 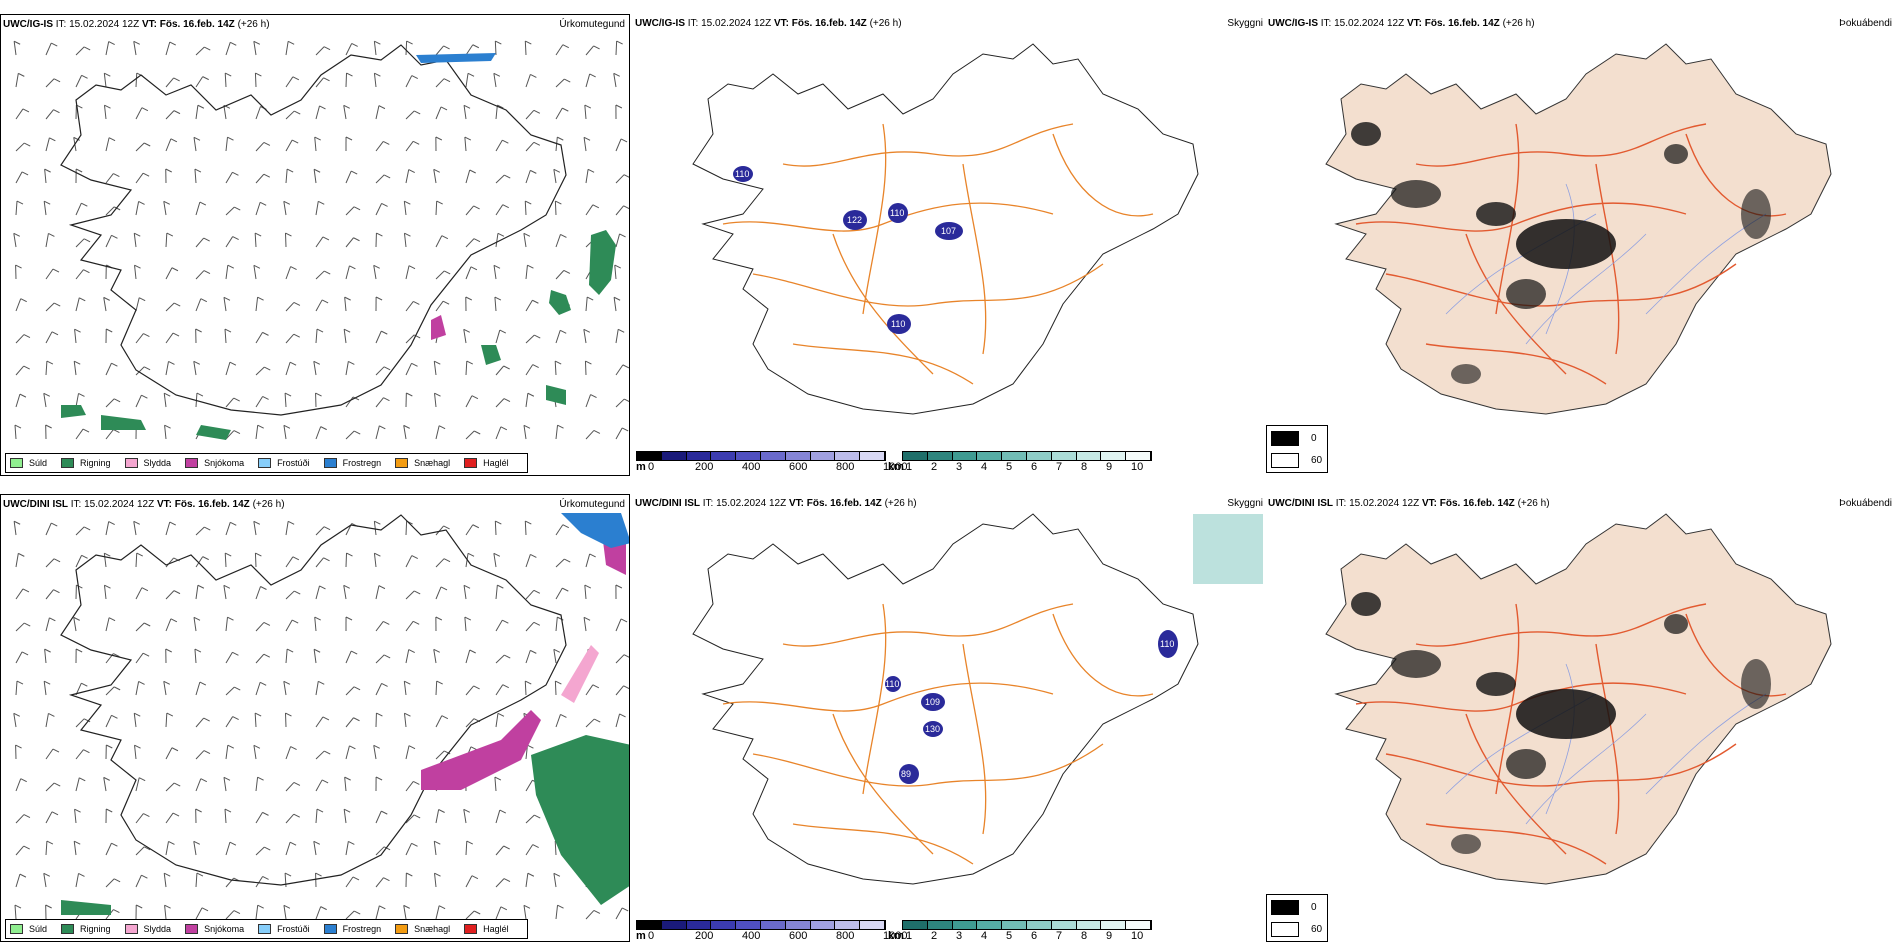 What do you see at coordinates (432, 463) in the screenshot?
I see `legend-label: Snæhagl` at bounding box center [432, 463].